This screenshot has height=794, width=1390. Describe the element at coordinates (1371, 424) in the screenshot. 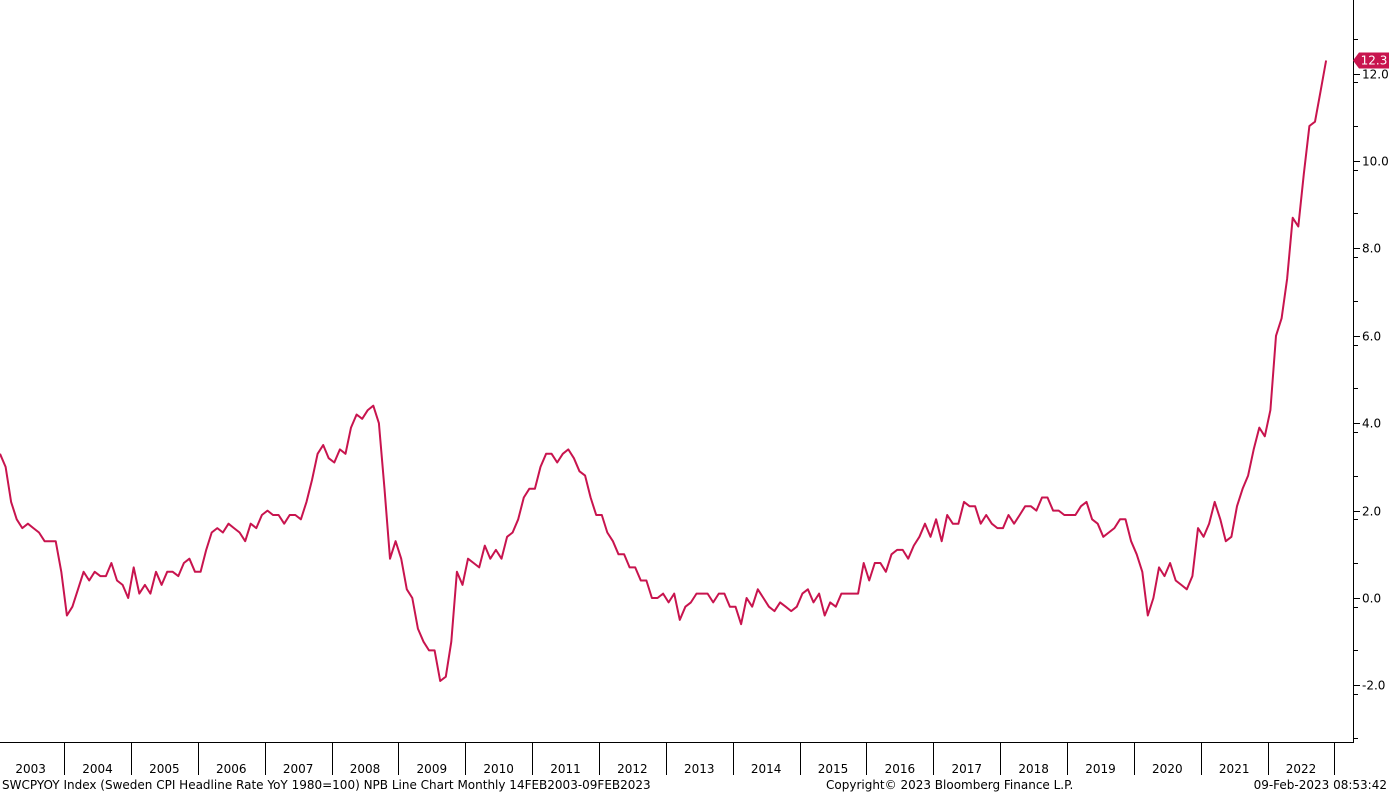

I see `y-tick-label: 4.0` at that location.